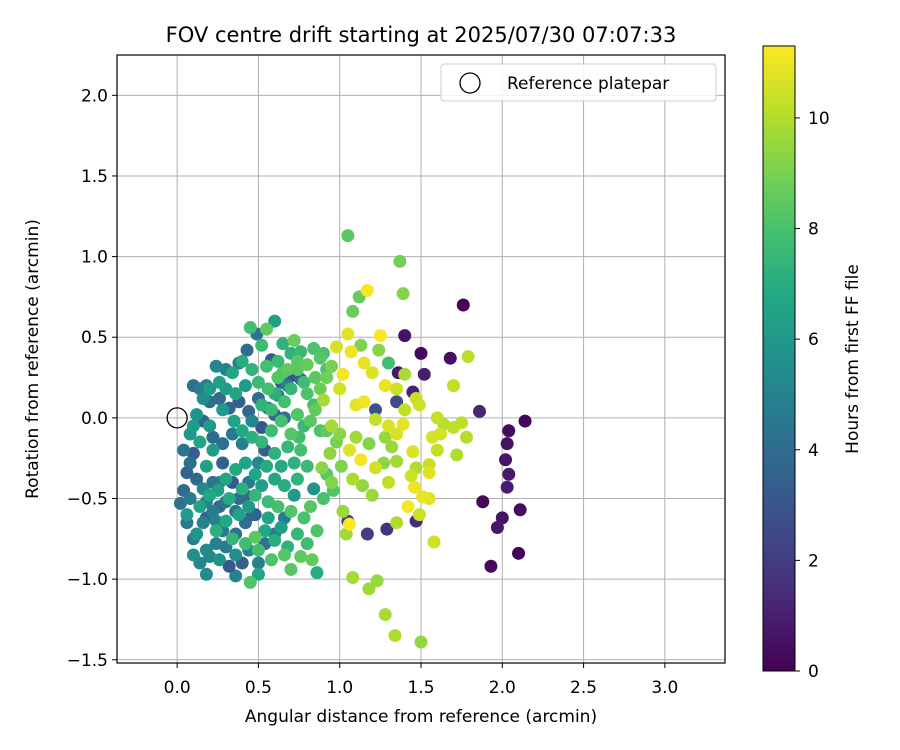 The width and height of the screenshot is (900, 750). I want to click on reference-marker, so click(177, 418).